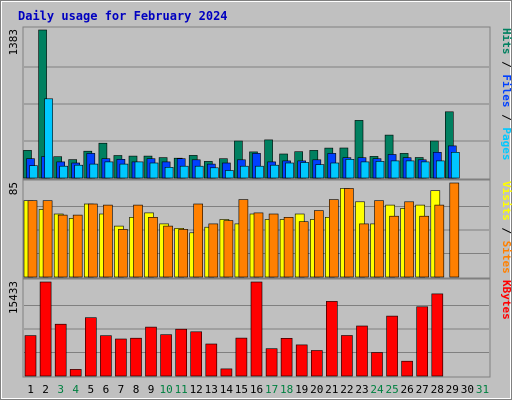 The image size is (512, 405). I want to click on panel-kbytes-legend: KBytes, so click(506, 300).